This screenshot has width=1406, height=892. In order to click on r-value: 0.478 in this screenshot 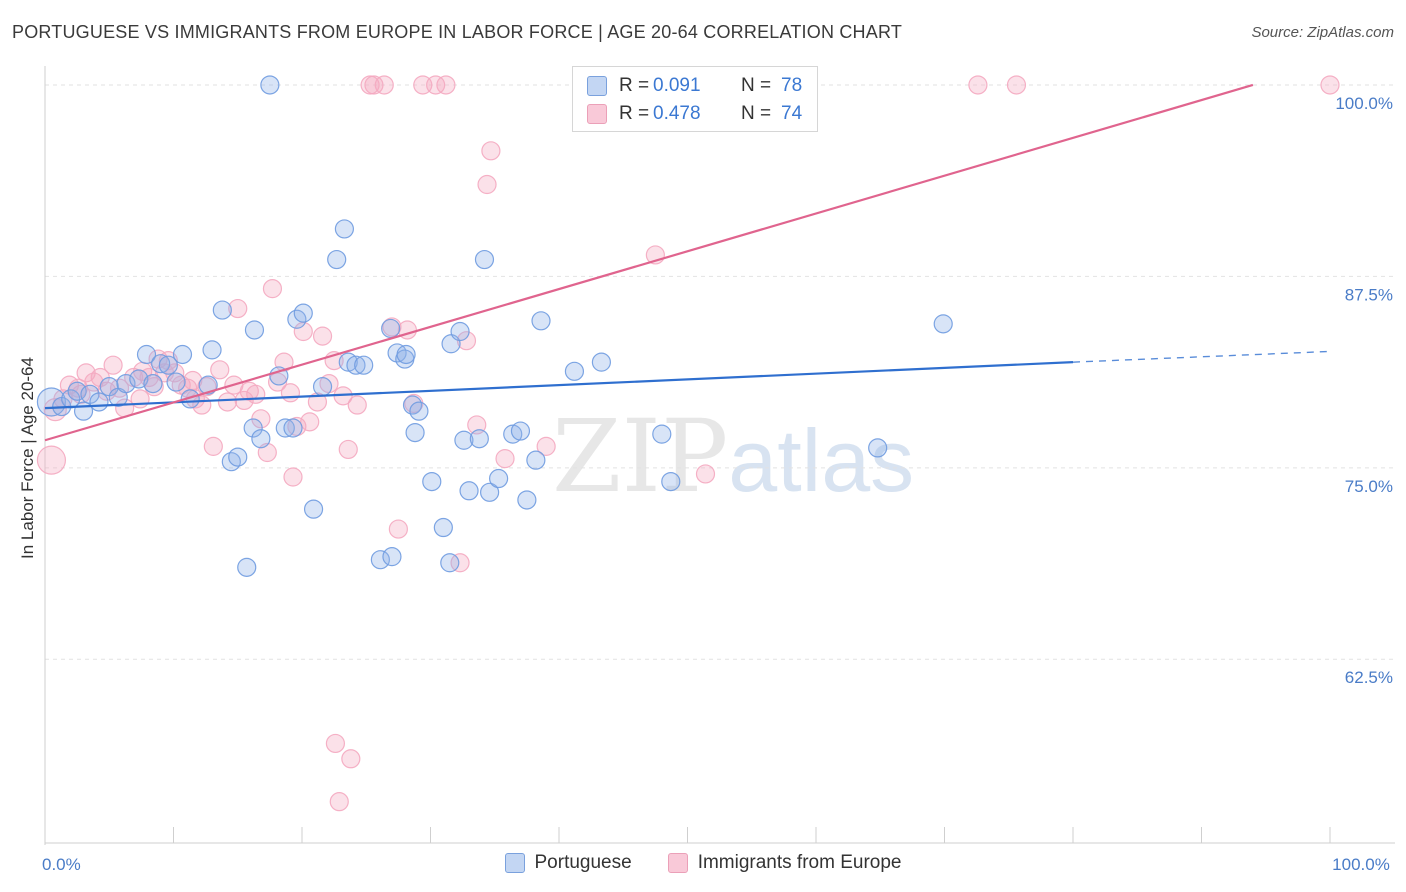, I will do `click(677, 113)`.